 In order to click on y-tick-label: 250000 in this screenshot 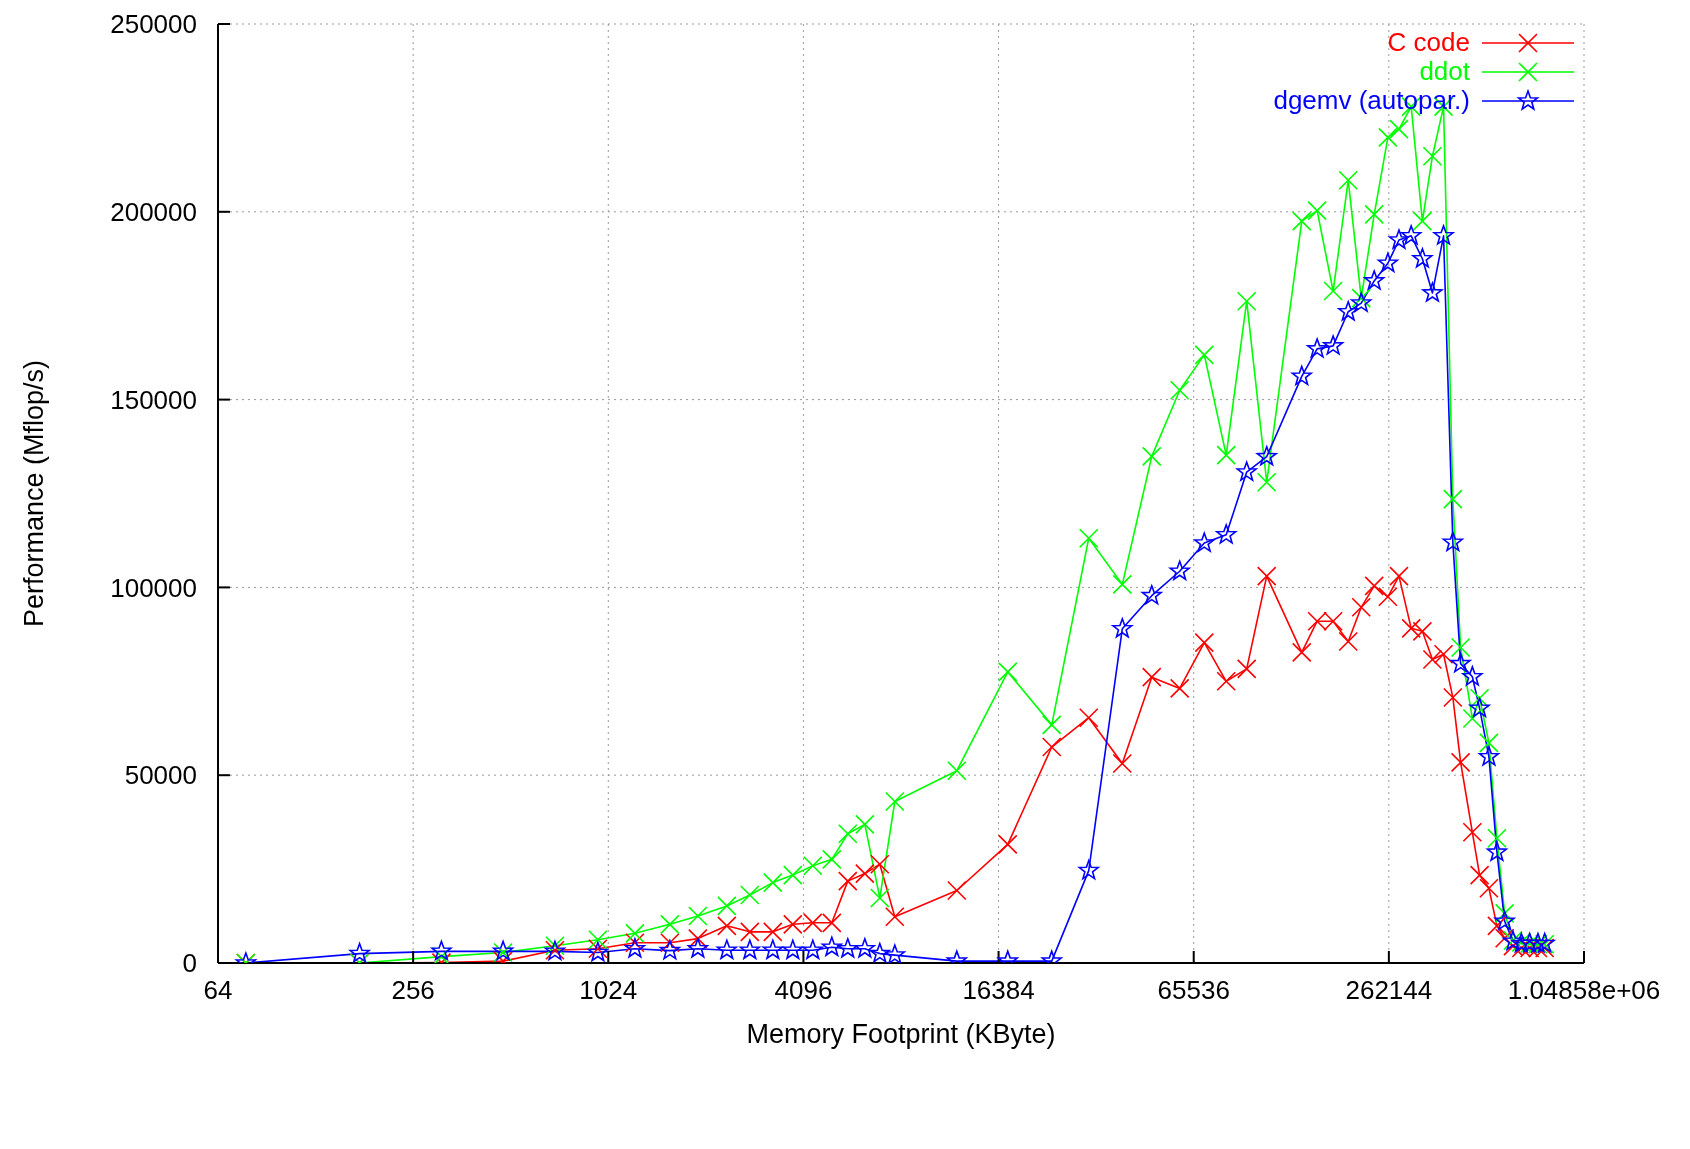, I will do `click(153, 24)`.